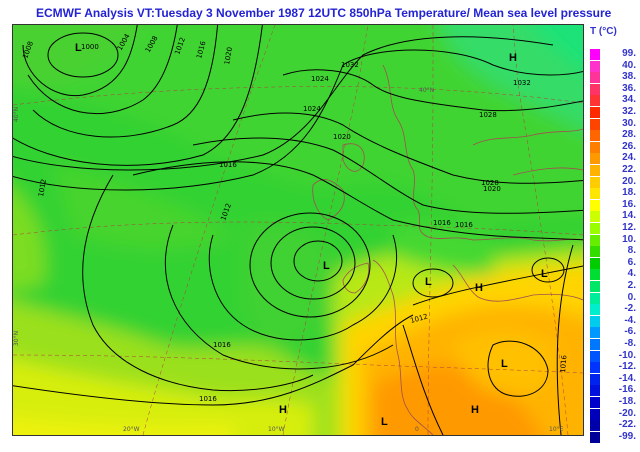  I want to click on legend-entry: -4., so click(614, 321).